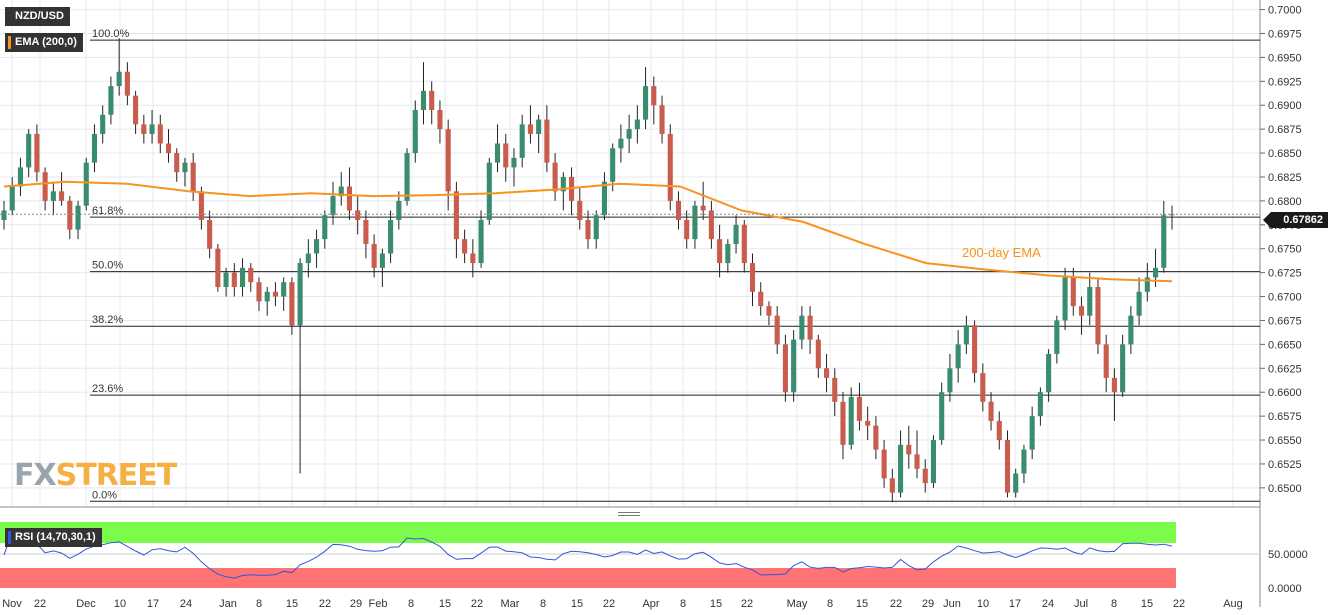  What do you see at coordinates (983, 604) in the screenshot?
I see `x-tick-label: 10` at bounding box center [983, 604].